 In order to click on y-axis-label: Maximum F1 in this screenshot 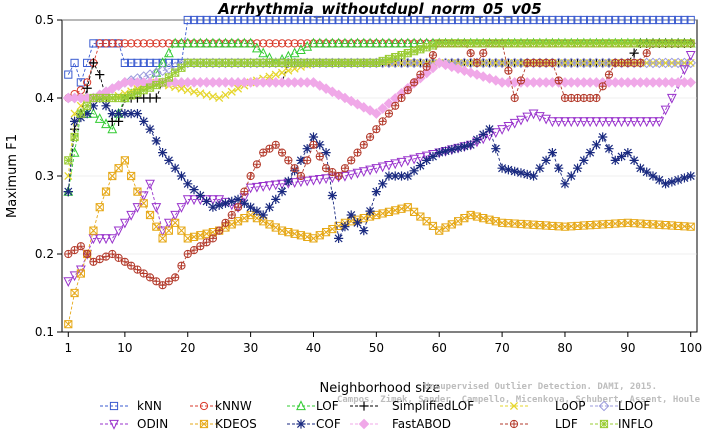, I will do `click(12, 176)`.